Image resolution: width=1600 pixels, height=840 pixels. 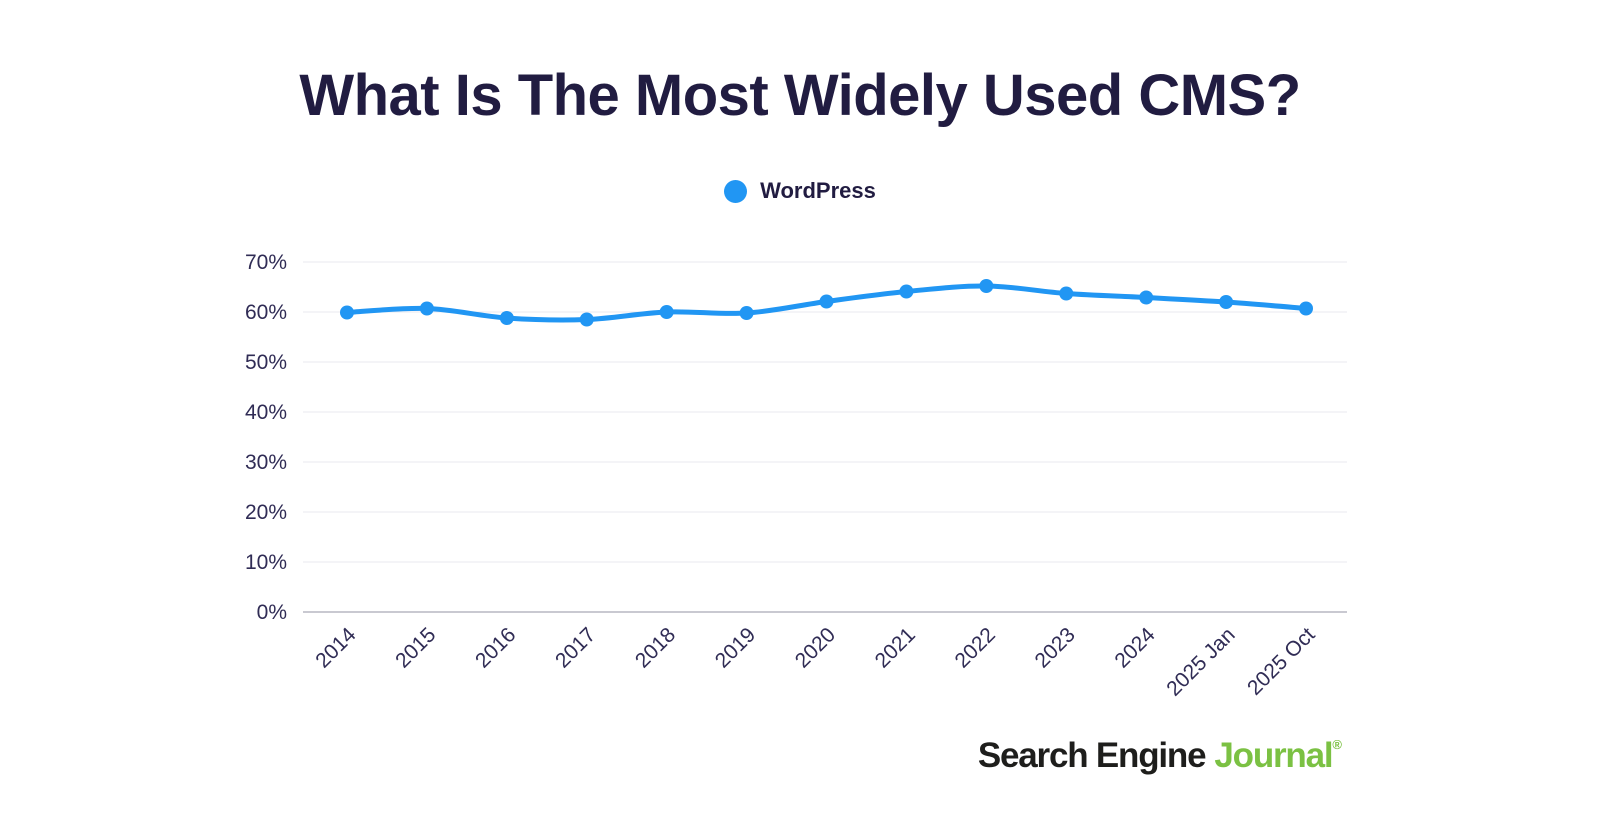 I want to click on svg-text: 2019, so click(x=735, y=647).